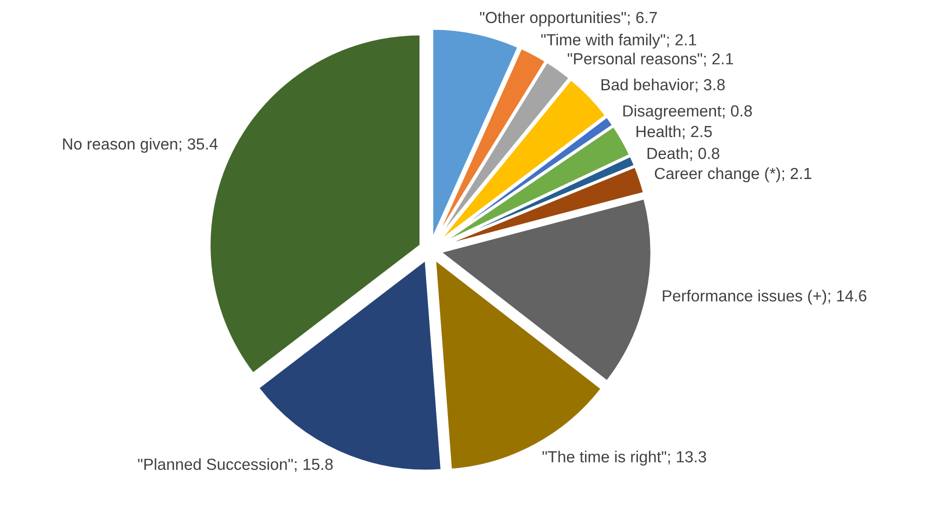 The image size is (935, 506). I want to click on slice-label: Bad behavior; 3.8, so click(663, 85).